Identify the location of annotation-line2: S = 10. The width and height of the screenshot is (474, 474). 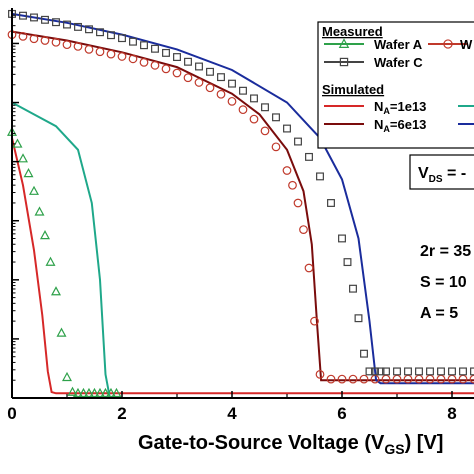
(443, 282).